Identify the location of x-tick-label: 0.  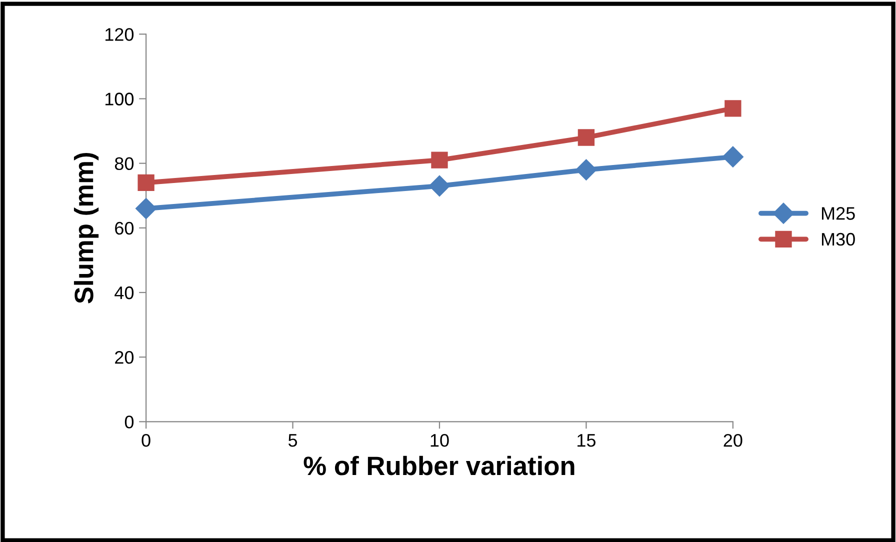
(146, 440).